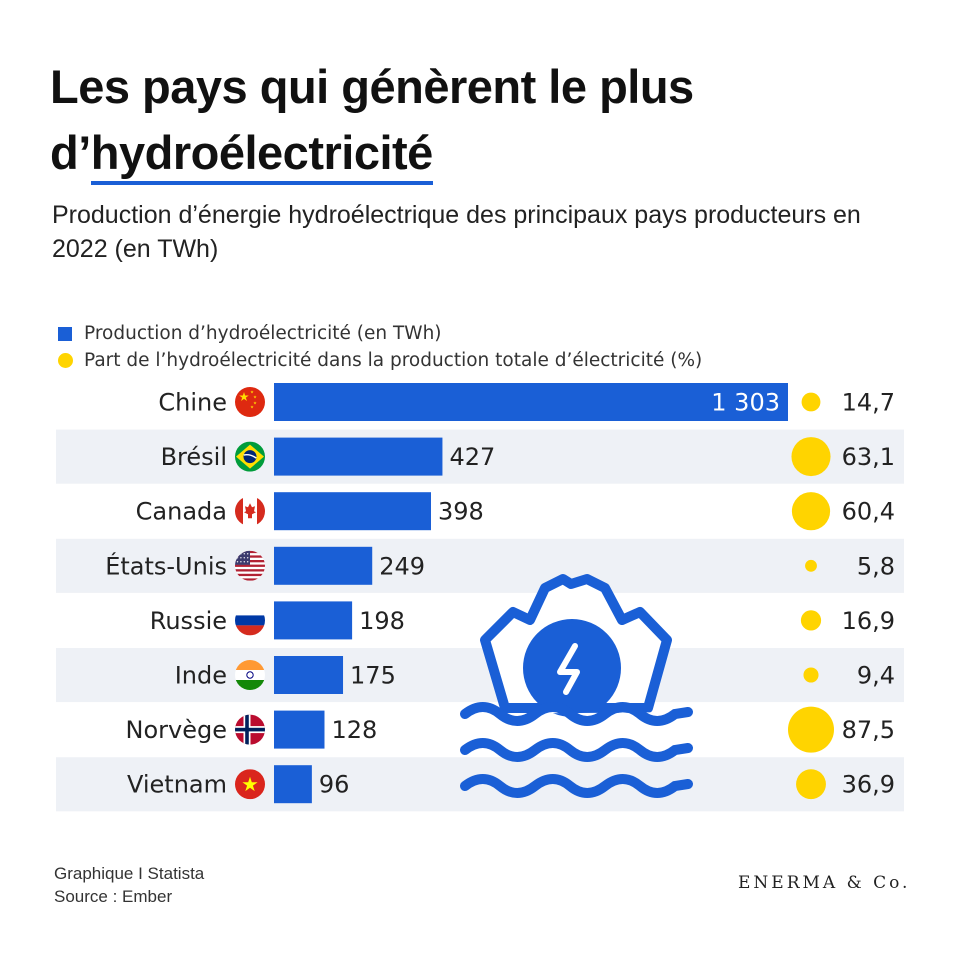  Describe the element at coordinates (528, 457) in the screenshot. I see `chart-row: Brésil 427 63,1` at that location.